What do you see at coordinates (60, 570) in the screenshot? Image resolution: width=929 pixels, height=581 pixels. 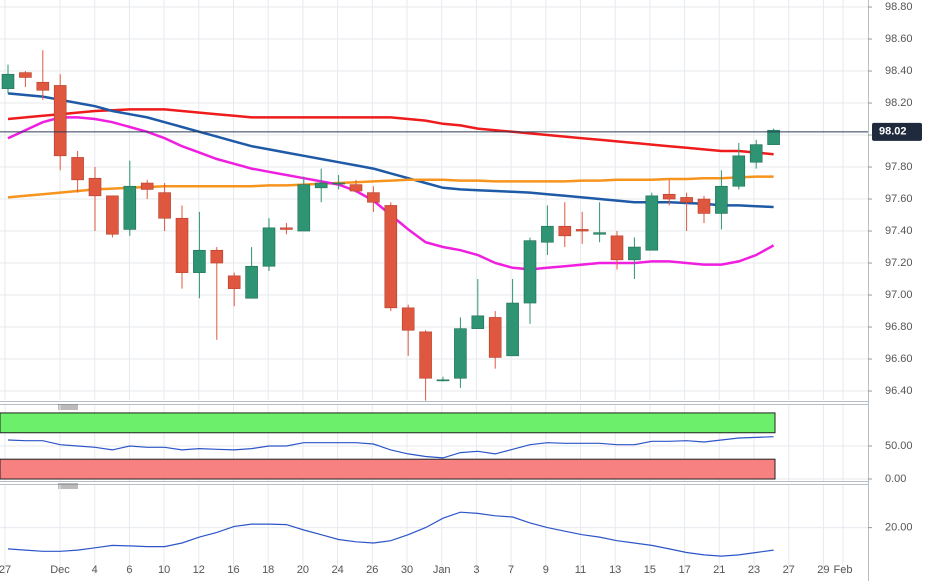 I see `x-tick-label: Dec` at bounding box center [60, 570].